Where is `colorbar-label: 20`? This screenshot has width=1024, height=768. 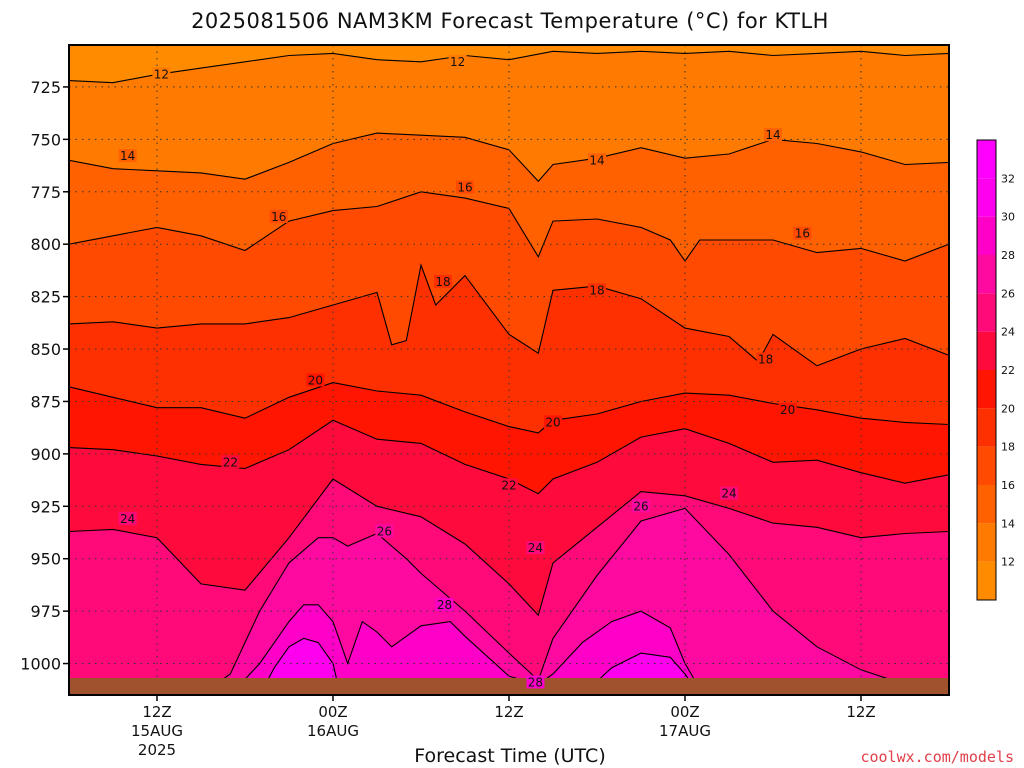 colorbar-label: 20 is located at coordinates (1008, 408).